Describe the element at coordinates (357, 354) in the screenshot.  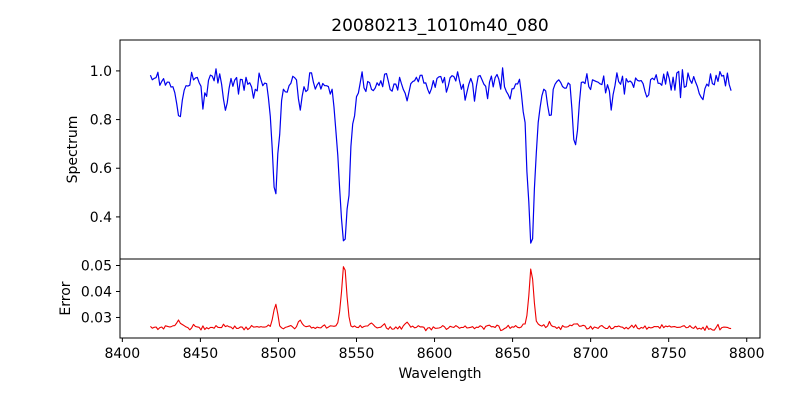
I see `error-panel-xtick-label: 8550` at that location.